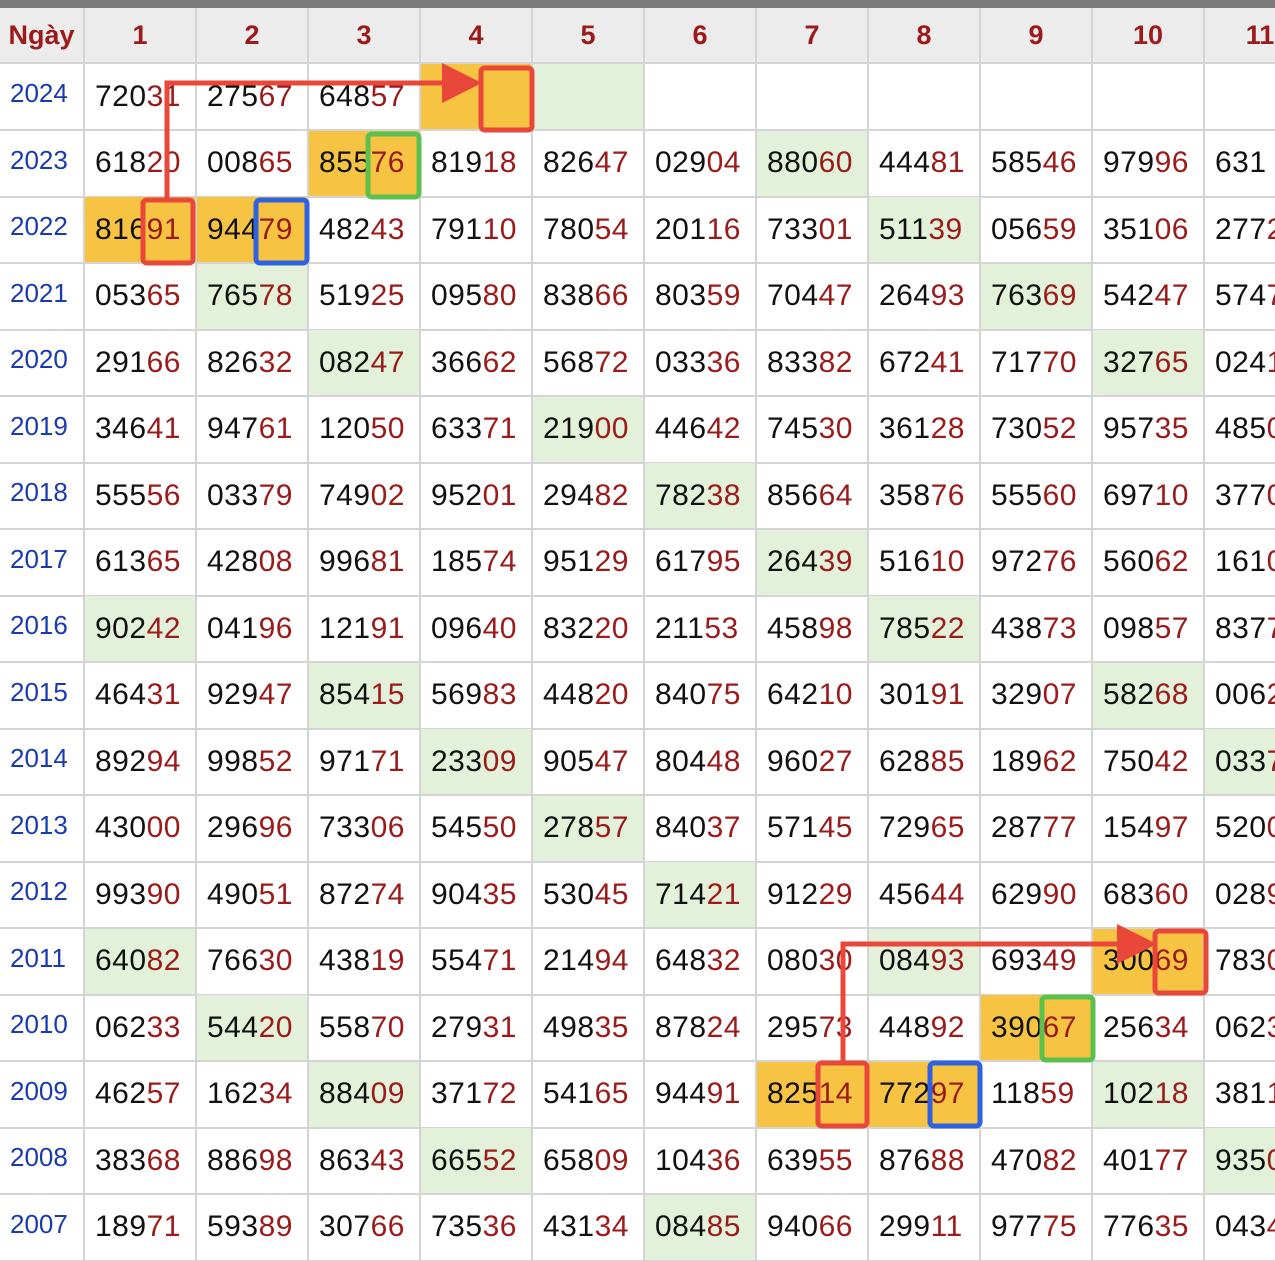  What do you see at coordinates (1241, 628) in the screenshot?
I see `digits-head: 837` at bounding box center [1241, 628].